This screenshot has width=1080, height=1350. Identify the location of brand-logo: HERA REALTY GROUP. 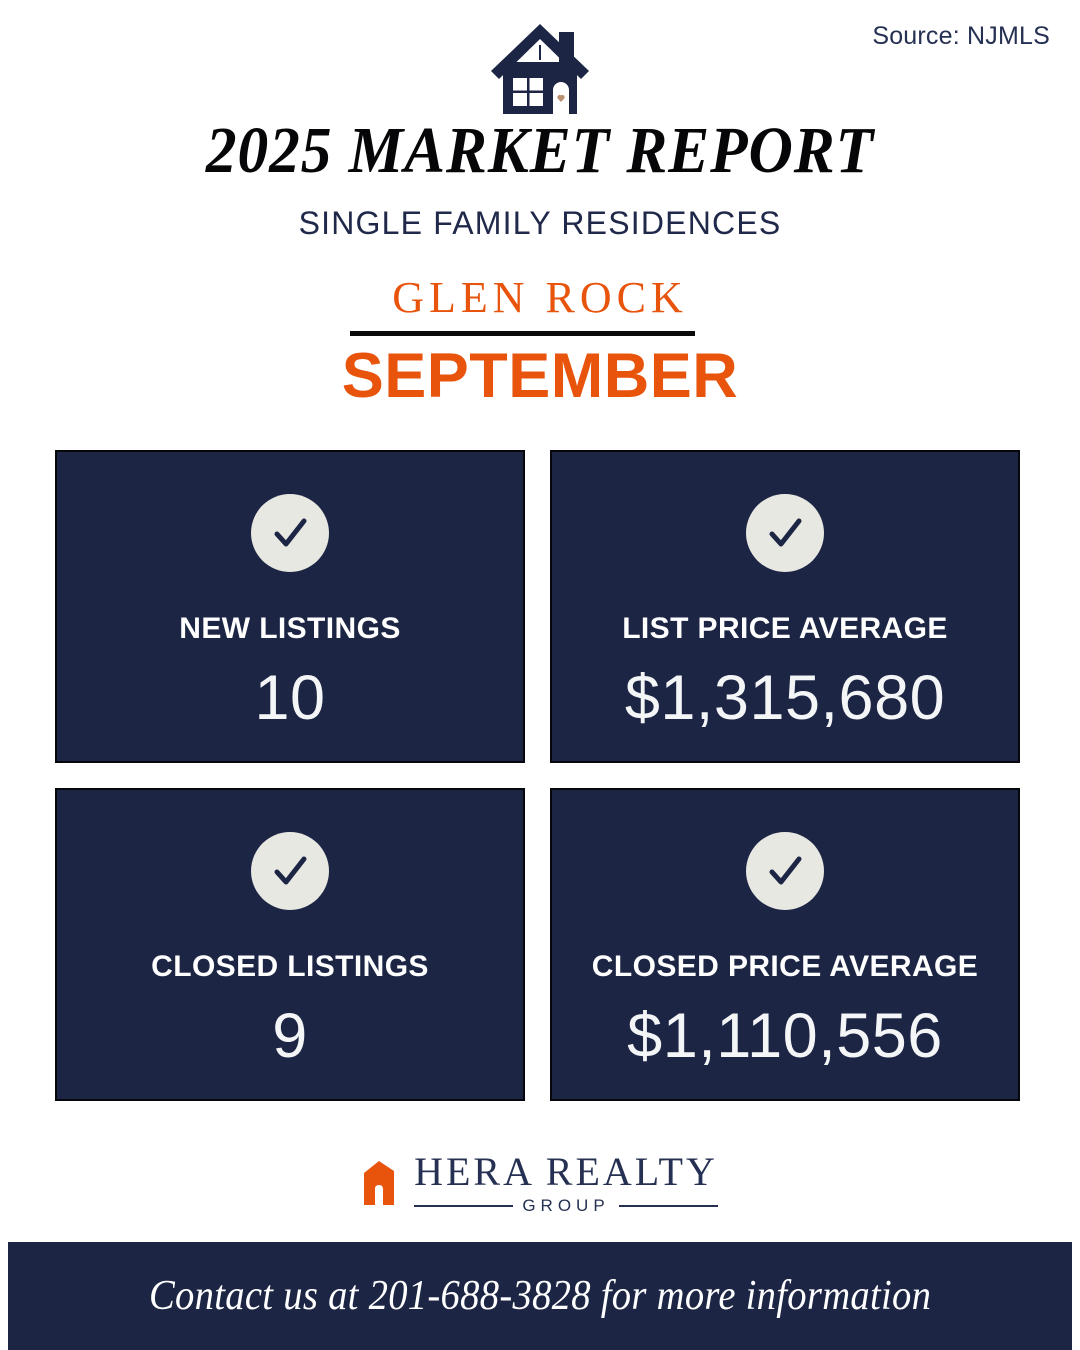
(540, 1183).